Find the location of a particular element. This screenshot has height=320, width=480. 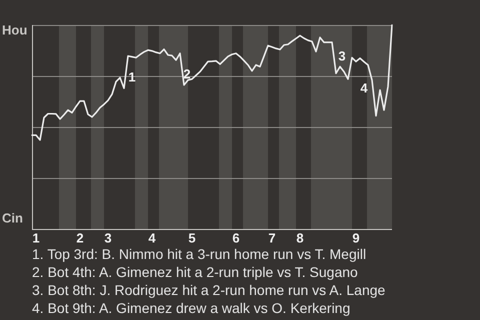

annotation: 2 is located at coordinates (187, 74).